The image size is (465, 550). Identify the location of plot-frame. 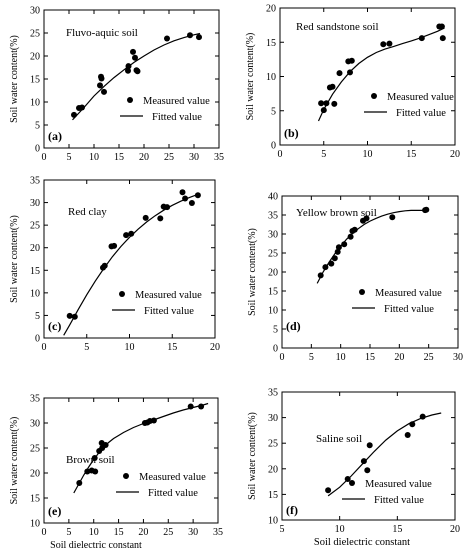
(368, 456).